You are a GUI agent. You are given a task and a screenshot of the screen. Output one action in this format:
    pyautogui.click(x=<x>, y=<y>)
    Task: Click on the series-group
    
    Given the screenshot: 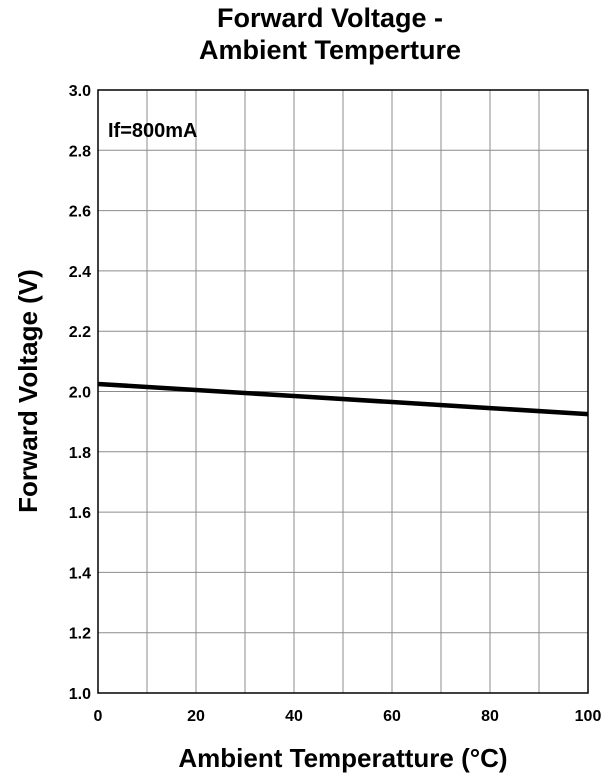 What is the action you would take?
    pyautogui.click(x=343, y=399)
    